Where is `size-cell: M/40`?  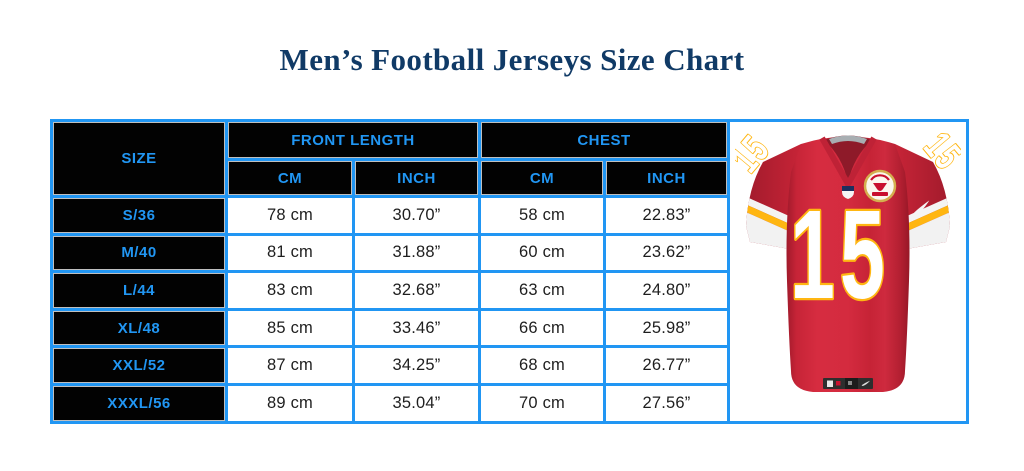 size-cell: M/40 is located at coordinates (139, 253).